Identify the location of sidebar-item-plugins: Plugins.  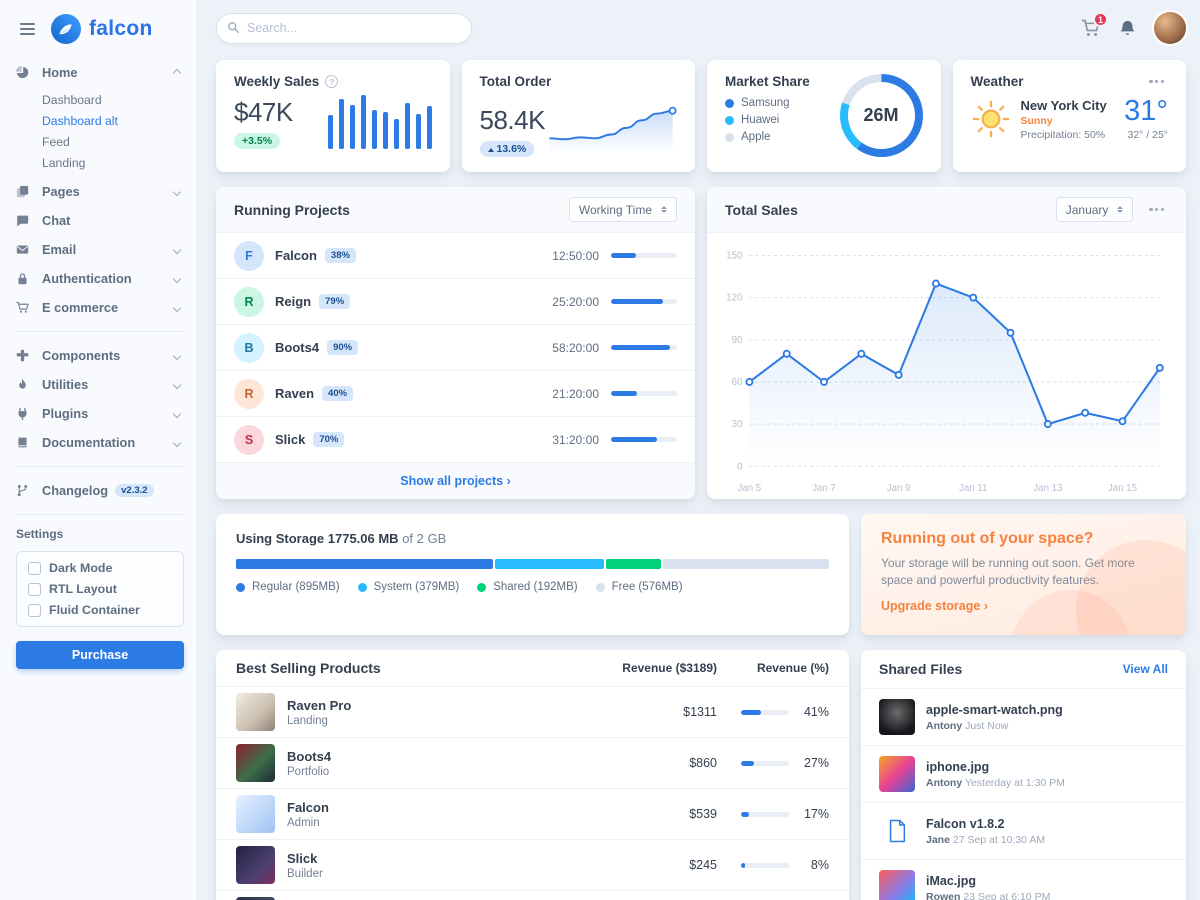
(100, 413).